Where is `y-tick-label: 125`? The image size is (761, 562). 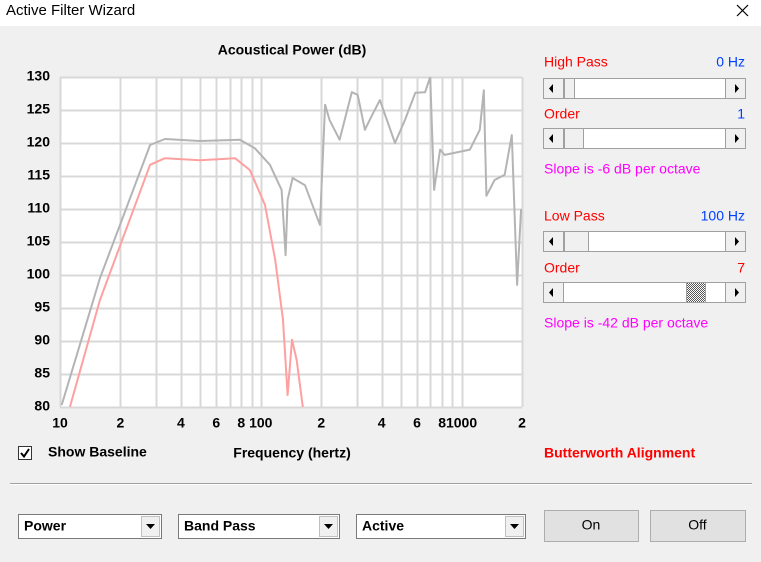 y-tick-label: 125 is located at coordinates (39, 109).